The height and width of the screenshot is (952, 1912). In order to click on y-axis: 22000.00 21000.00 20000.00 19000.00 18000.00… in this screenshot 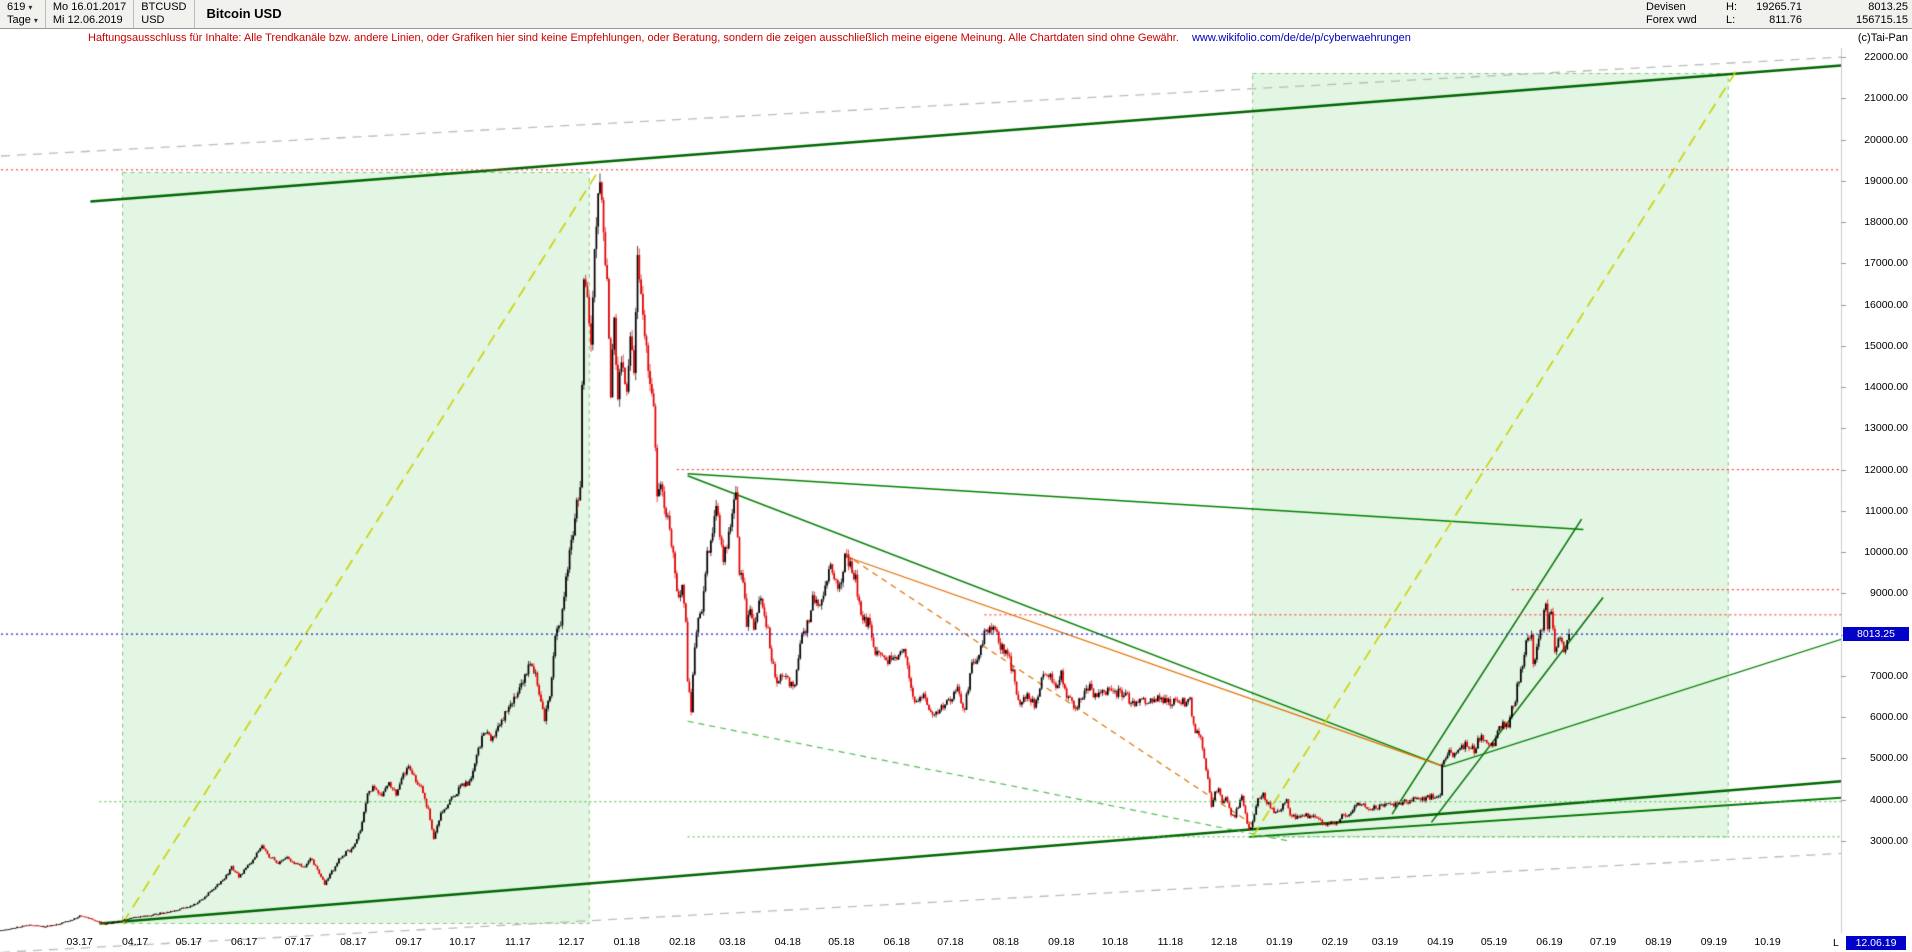, I will do `click(1877, 476)`.